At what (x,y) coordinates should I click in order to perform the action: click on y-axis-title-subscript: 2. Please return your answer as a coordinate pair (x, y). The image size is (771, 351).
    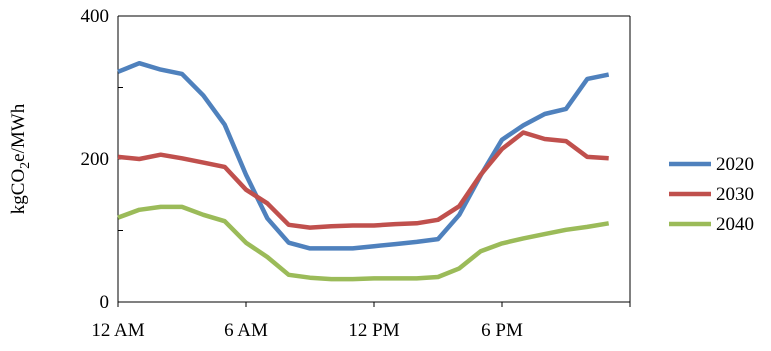
    Looking at the image, I should click on (25, 165).